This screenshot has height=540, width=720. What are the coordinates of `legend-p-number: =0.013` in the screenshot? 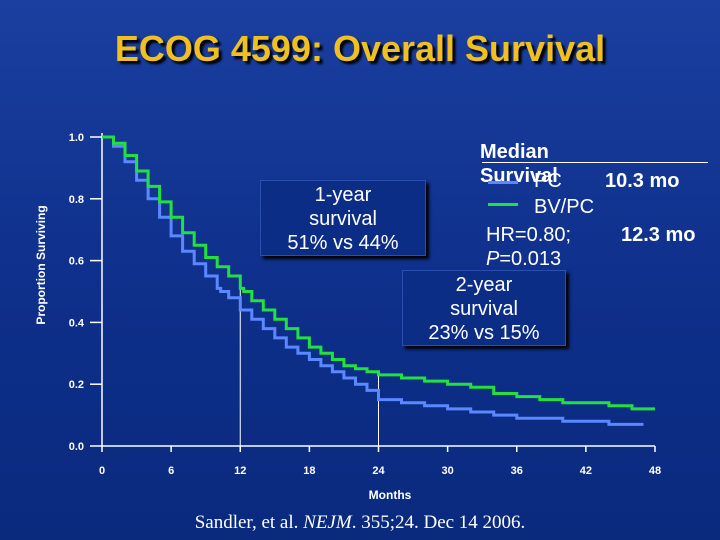 It's located at (530, 259).